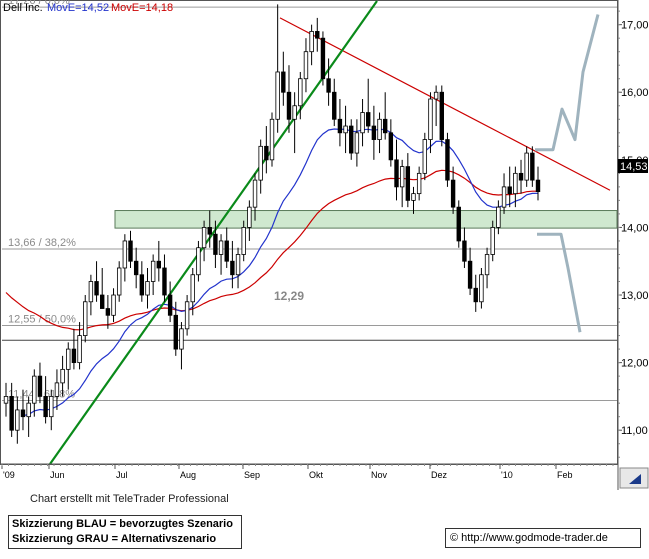 Image resolution: width=649 pixels, height=559 pixels. Describe the element at coordinates (567, 83) in the screenshot. I see `scenario-blue-path` at that location.